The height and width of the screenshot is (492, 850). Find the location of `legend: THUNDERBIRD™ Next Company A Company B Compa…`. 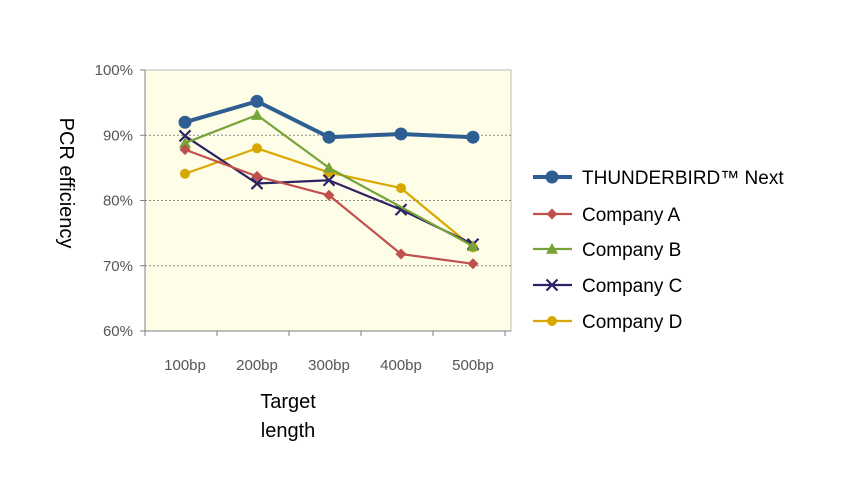

legend: THUNDERBIRD™ Next Company A Company B Compa… is located at coordinates (658, 250).